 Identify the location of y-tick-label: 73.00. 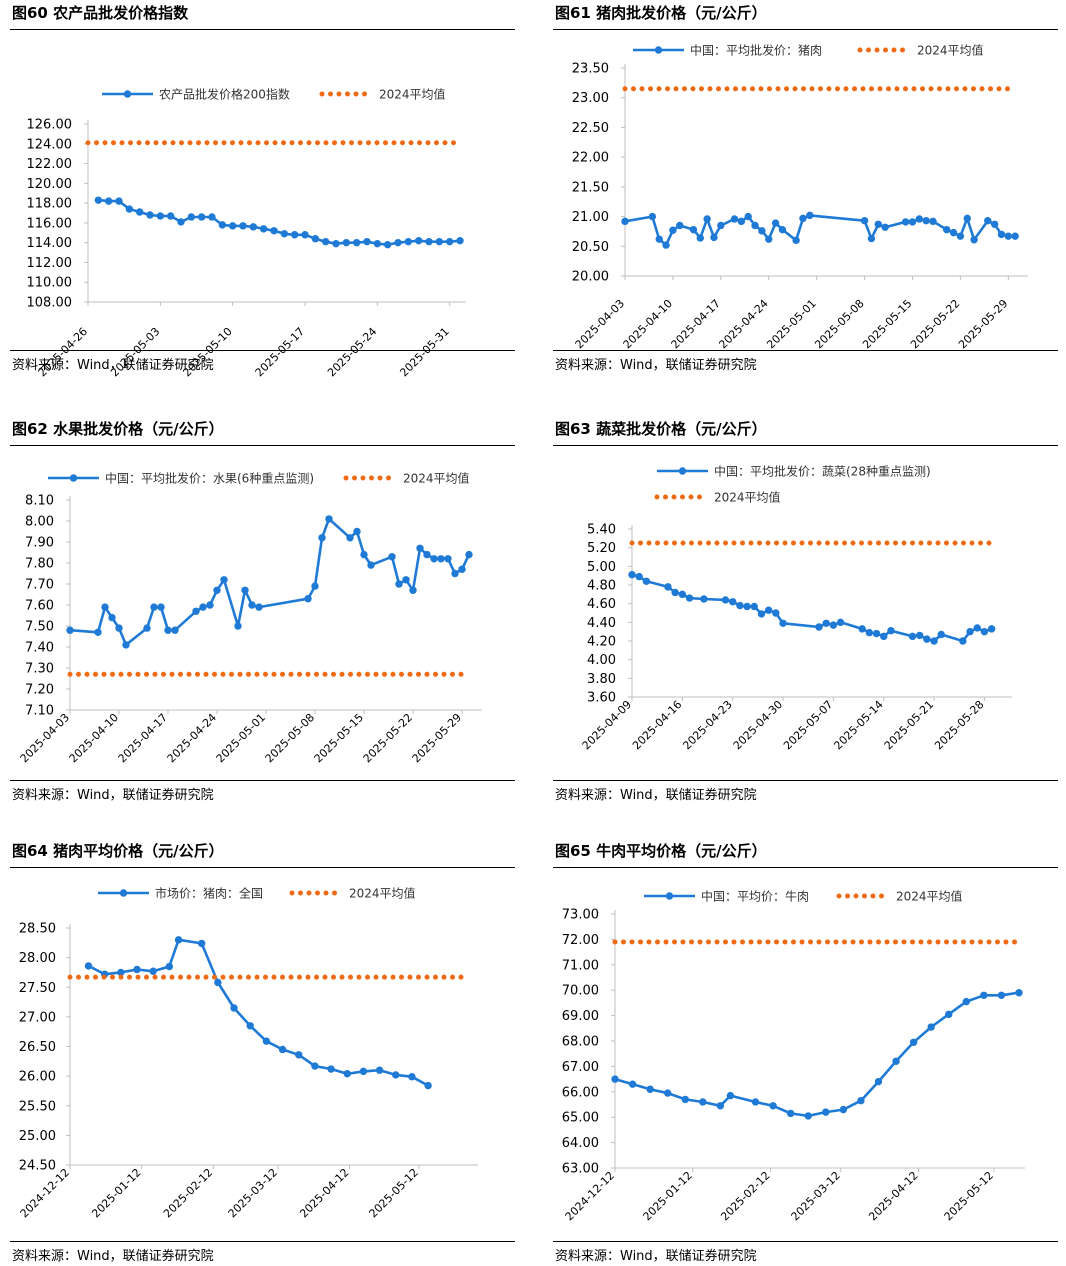
(580, 915).